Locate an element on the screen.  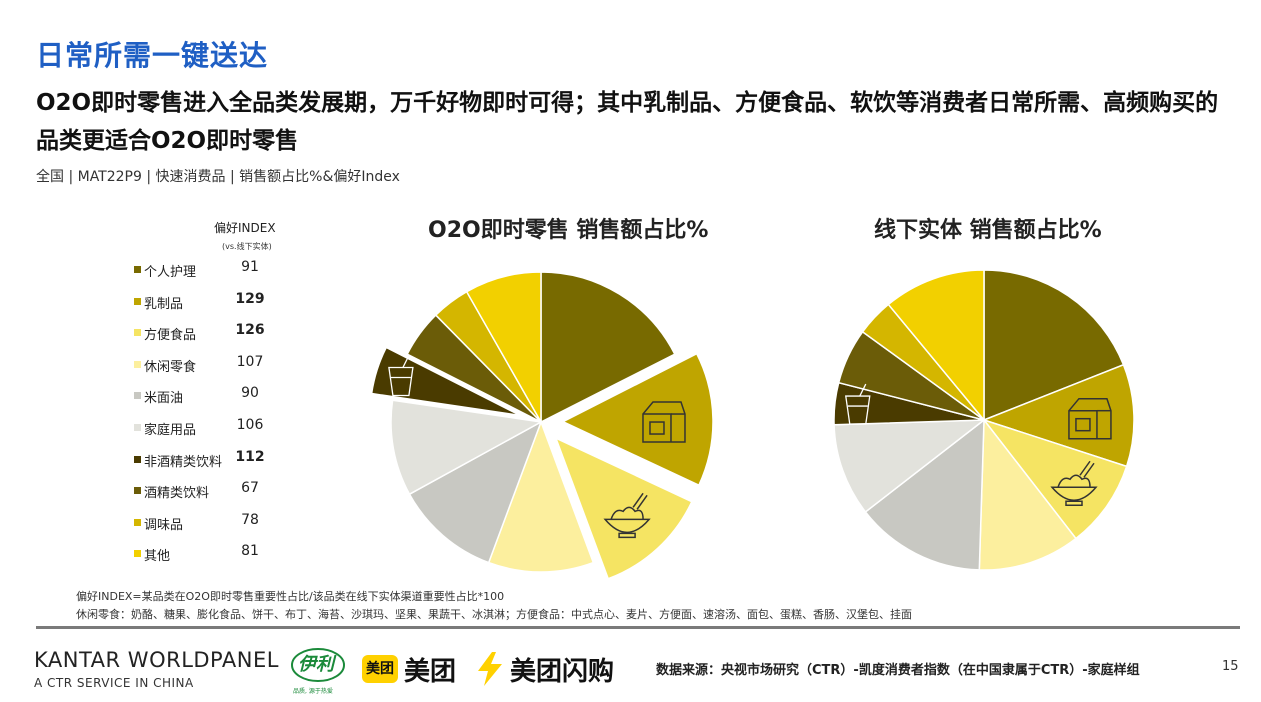
scope-line: 全国 | MAT22P9 | 快速消费品 | 销售额占比%&偏好Index is located at coordinates (218, 177).